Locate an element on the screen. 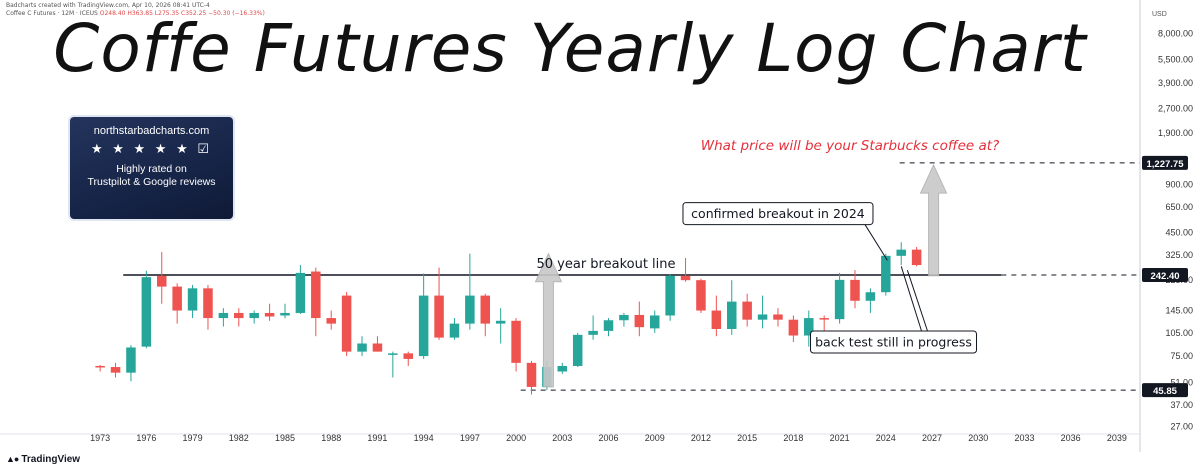 Image resolution: width=1200 pixels, height=469 pixels. year-tick-label: 2027 is located at coordinates (932, 438).